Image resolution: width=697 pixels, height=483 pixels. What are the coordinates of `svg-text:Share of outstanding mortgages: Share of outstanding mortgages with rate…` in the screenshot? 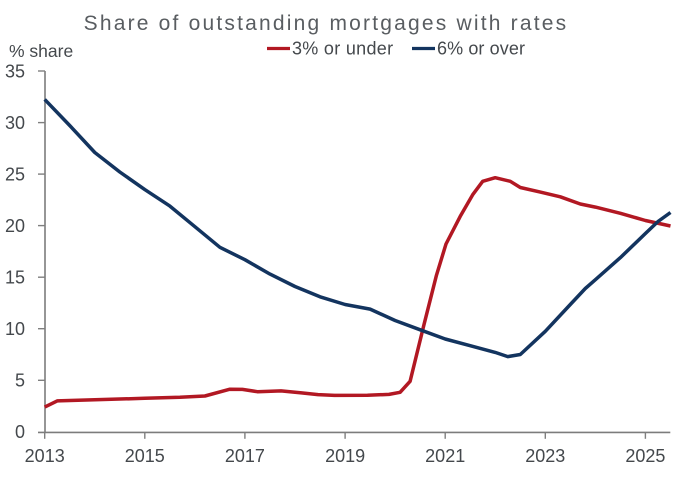 It's located at (326, 23).